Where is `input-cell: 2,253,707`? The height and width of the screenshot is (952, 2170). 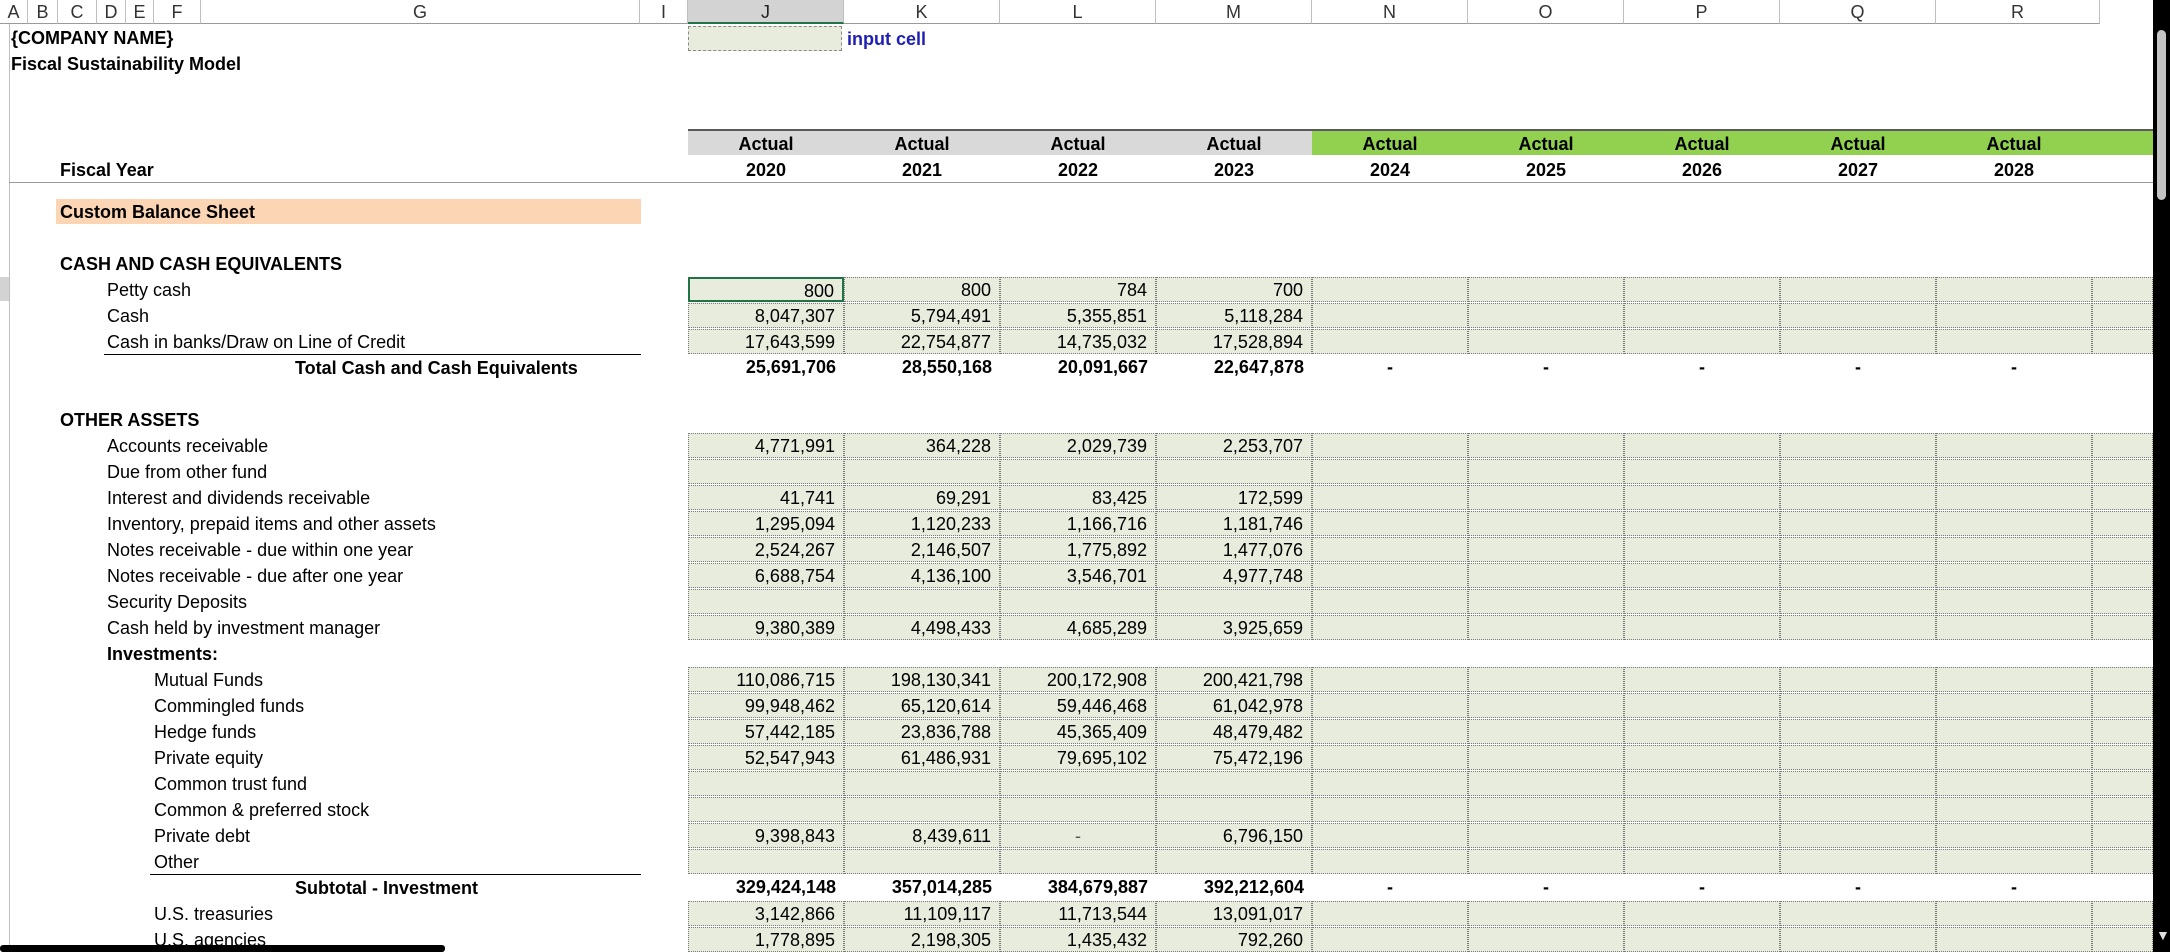
input-cell: 2,253,707 is located at coordinates (1234, 445).